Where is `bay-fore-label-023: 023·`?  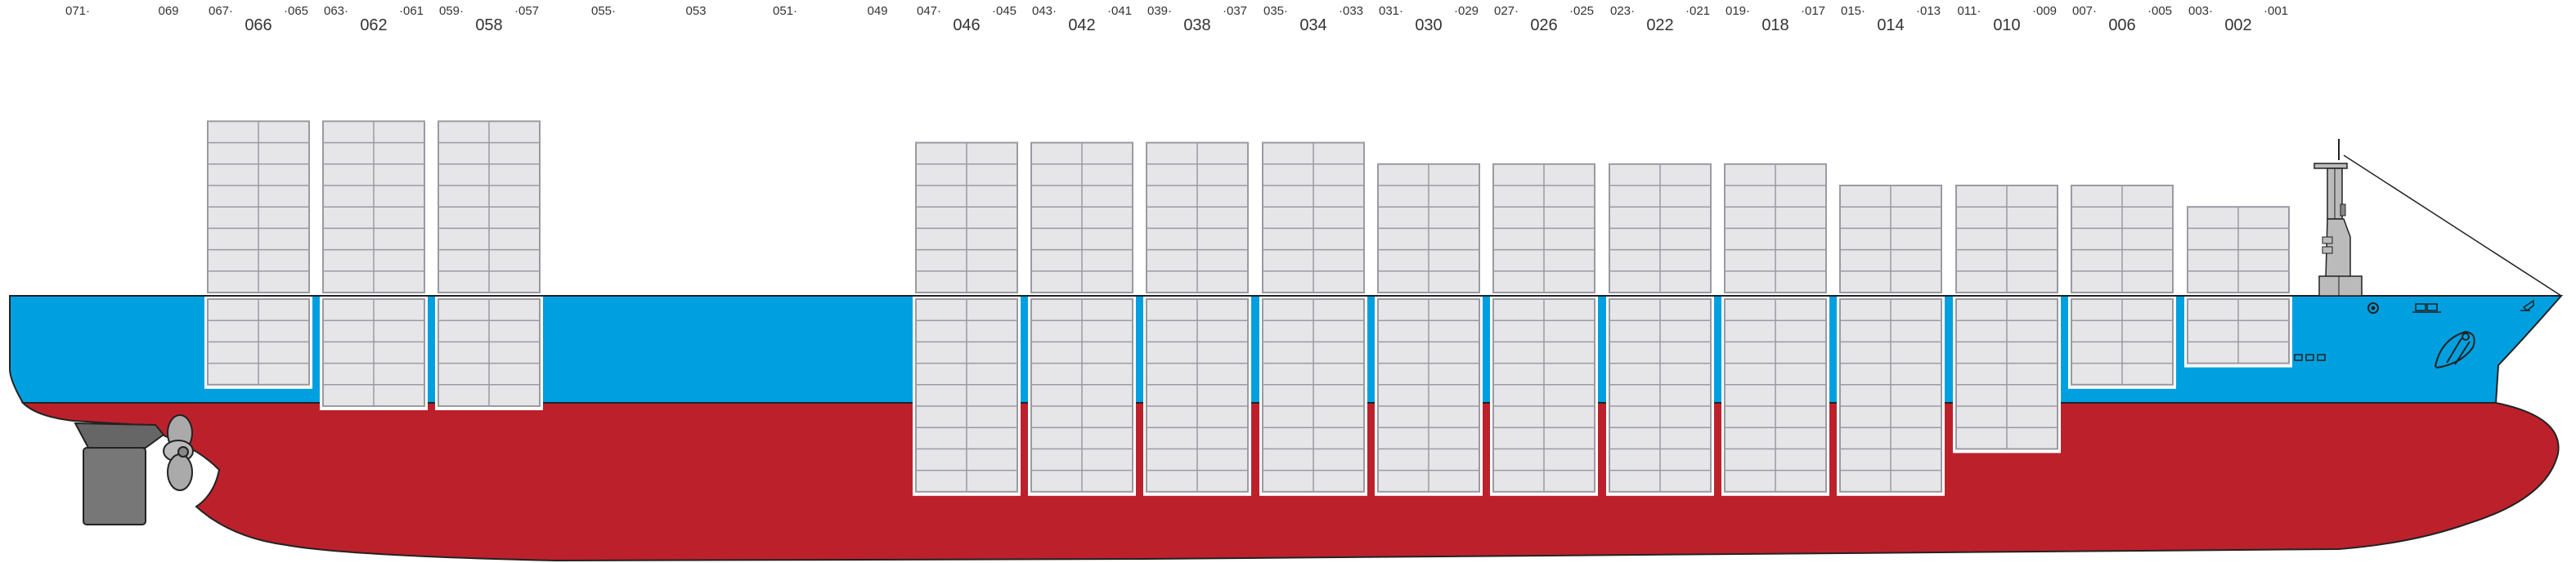
bay-fore-label-023: 023· is located at coordinates (1622, 11).